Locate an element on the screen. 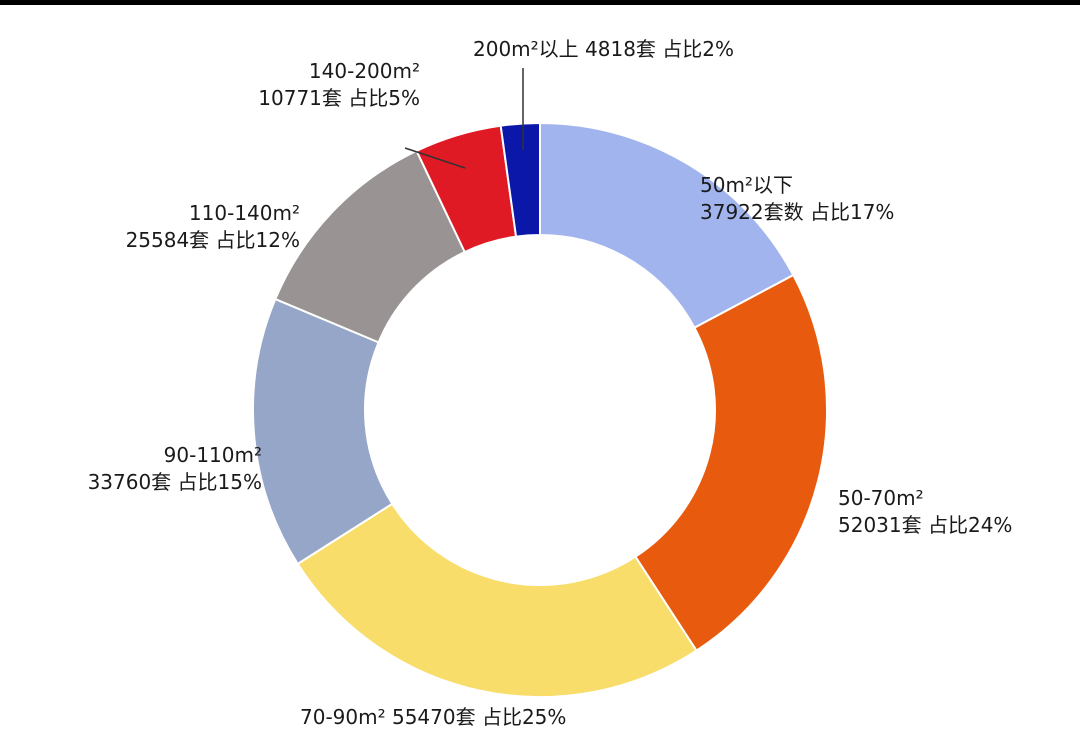 Image resolution: width=1080 pixels, height=756 pixels. slice-label-3: 90-110m² 33760套 占比15% is located at coordinates (146, 469).